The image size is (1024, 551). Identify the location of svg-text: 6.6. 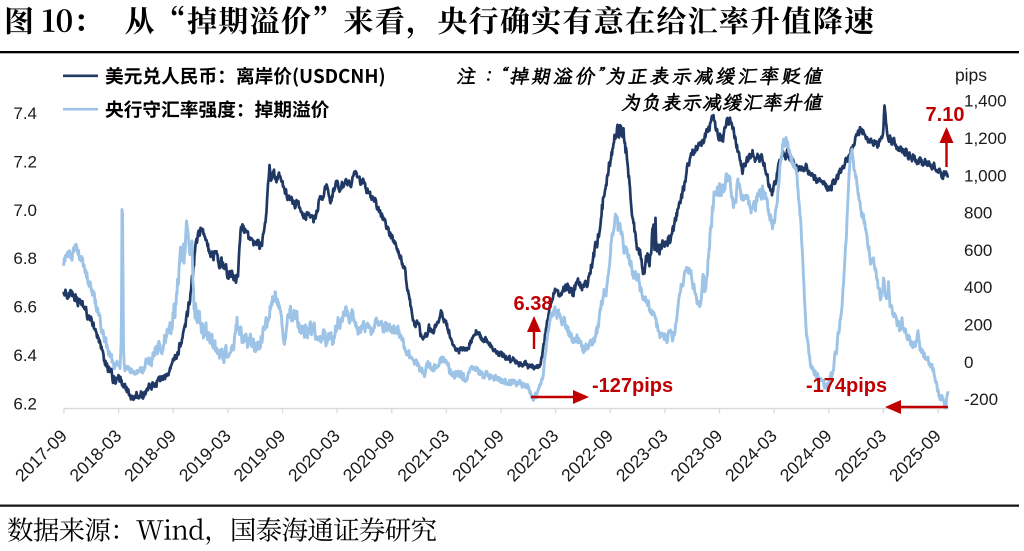
(25, 307).